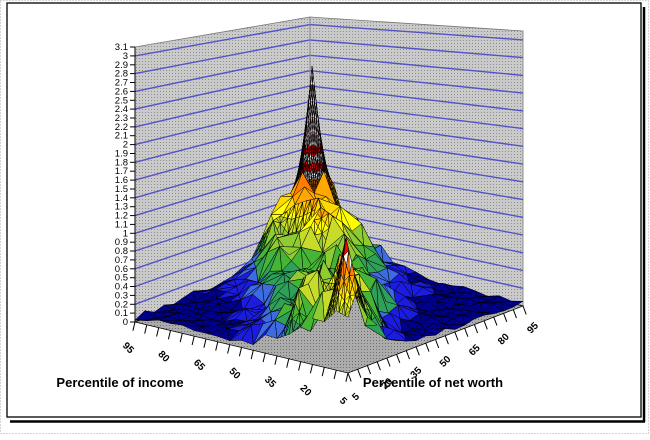 This screenshot has height=440, width=650. Describe the element at coordinates (121, 224) in the screenshot. I see `value-axis-tick-label: 1.1` at that location.